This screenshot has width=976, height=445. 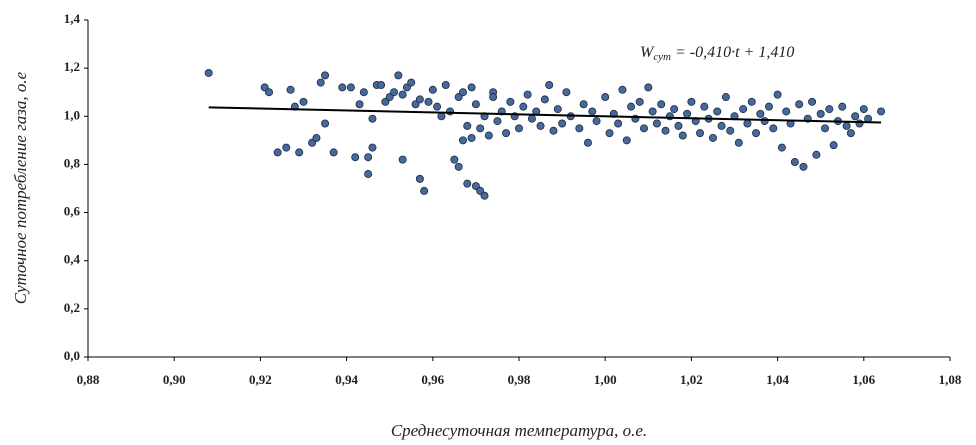 What do you see at coordinates (72, 18) in the screenshot?
I see `y-tick-label: 1,4` at bounding box center [72, 18].